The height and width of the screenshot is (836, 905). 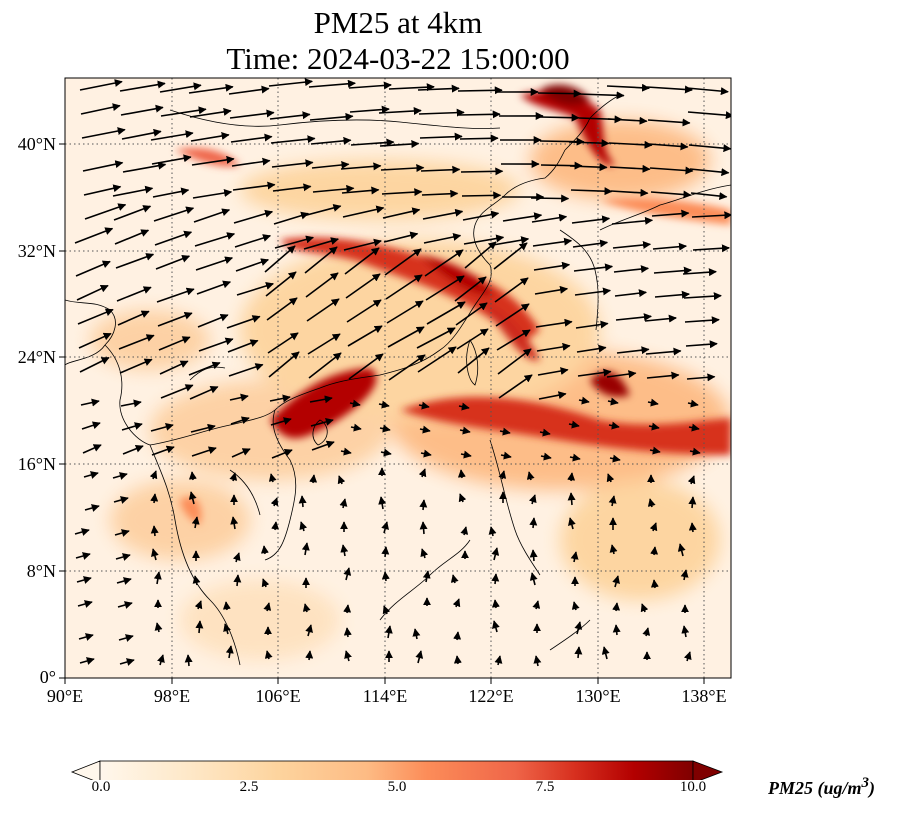 I want to click on lat-tick-label: 24°N, so click(x=36, y=357).